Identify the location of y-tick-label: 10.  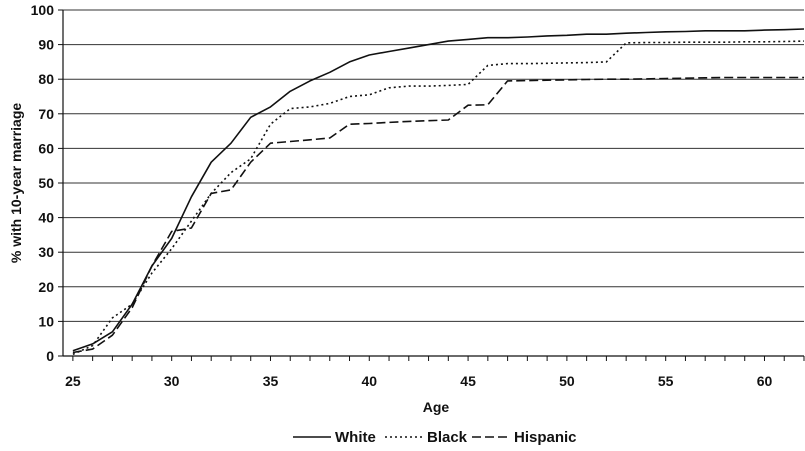
(46, 321).